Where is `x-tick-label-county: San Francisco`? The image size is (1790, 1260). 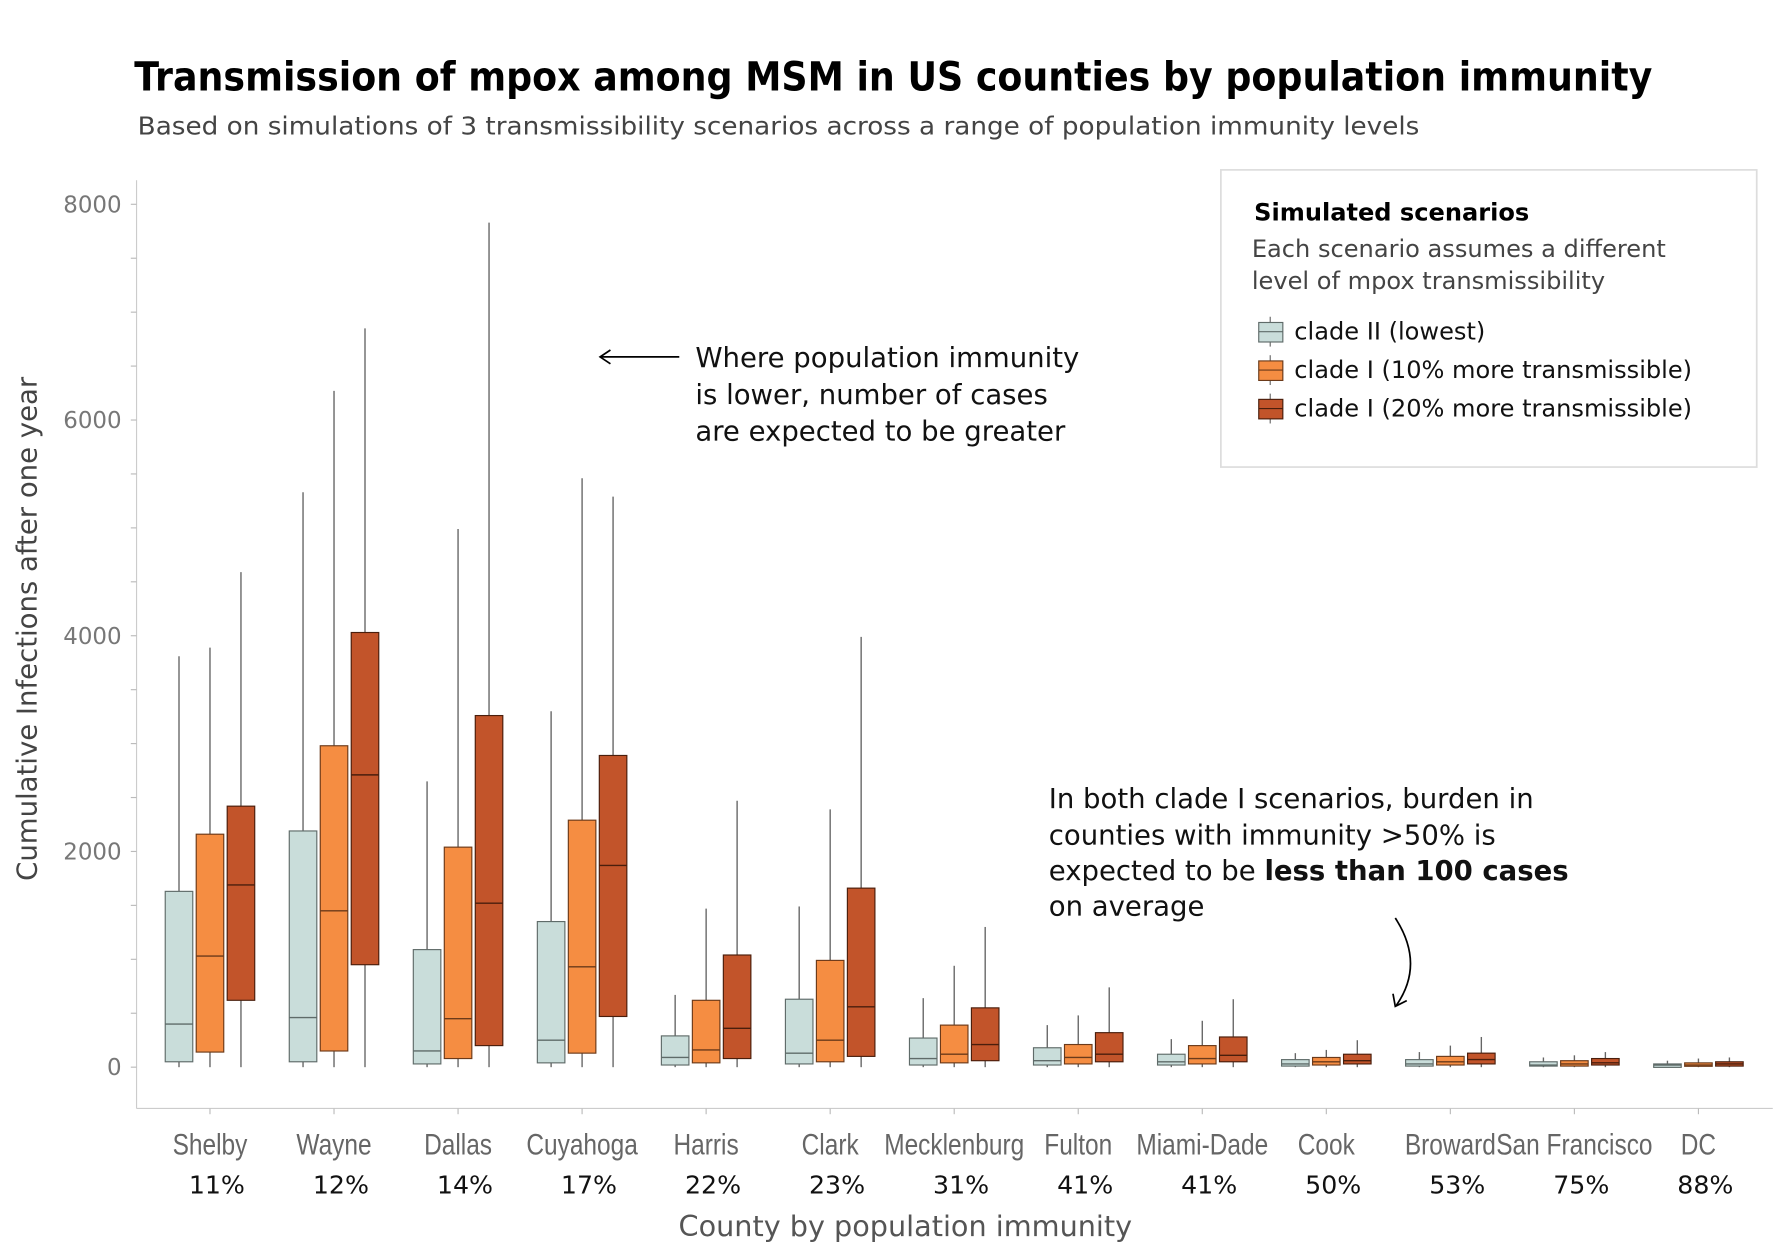 x-tick-label-county: San Francisco is located at coordinates (1574, 1144).